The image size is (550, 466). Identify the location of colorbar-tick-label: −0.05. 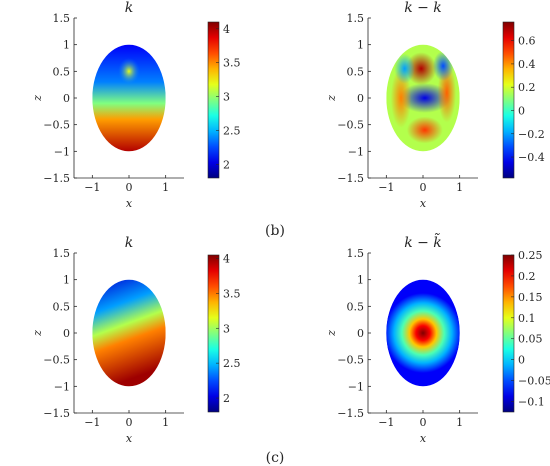
(534, 381).